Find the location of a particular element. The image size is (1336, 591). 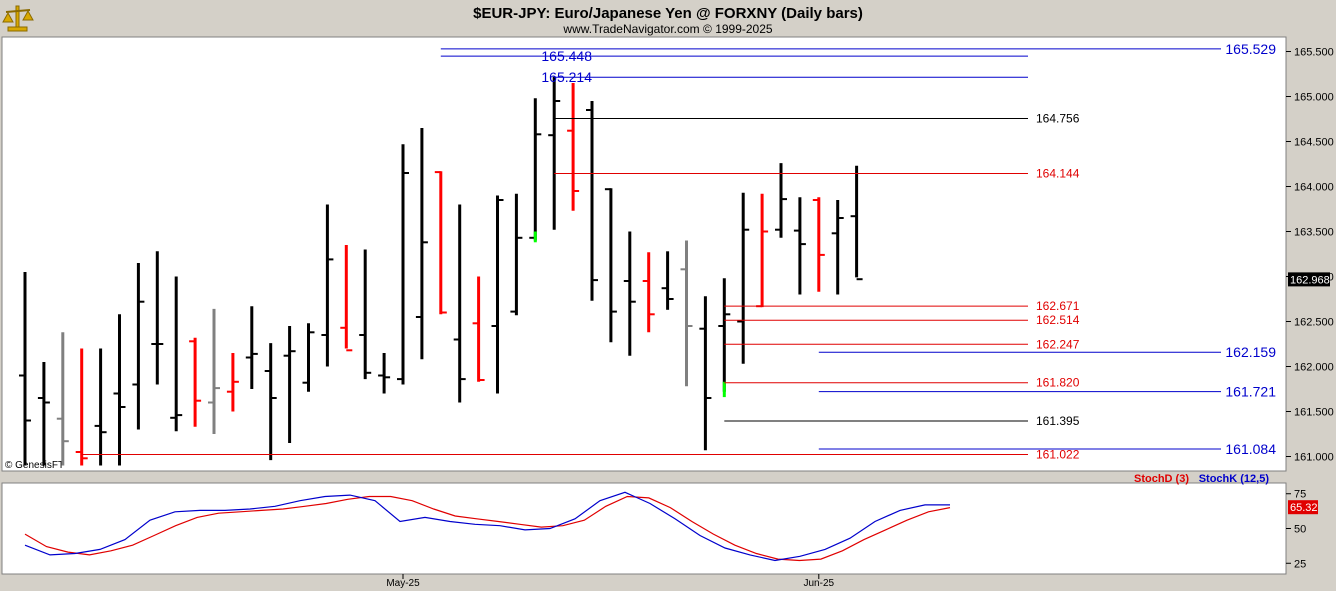

level-label: 161.395 is located at coordinates (1058, 421).